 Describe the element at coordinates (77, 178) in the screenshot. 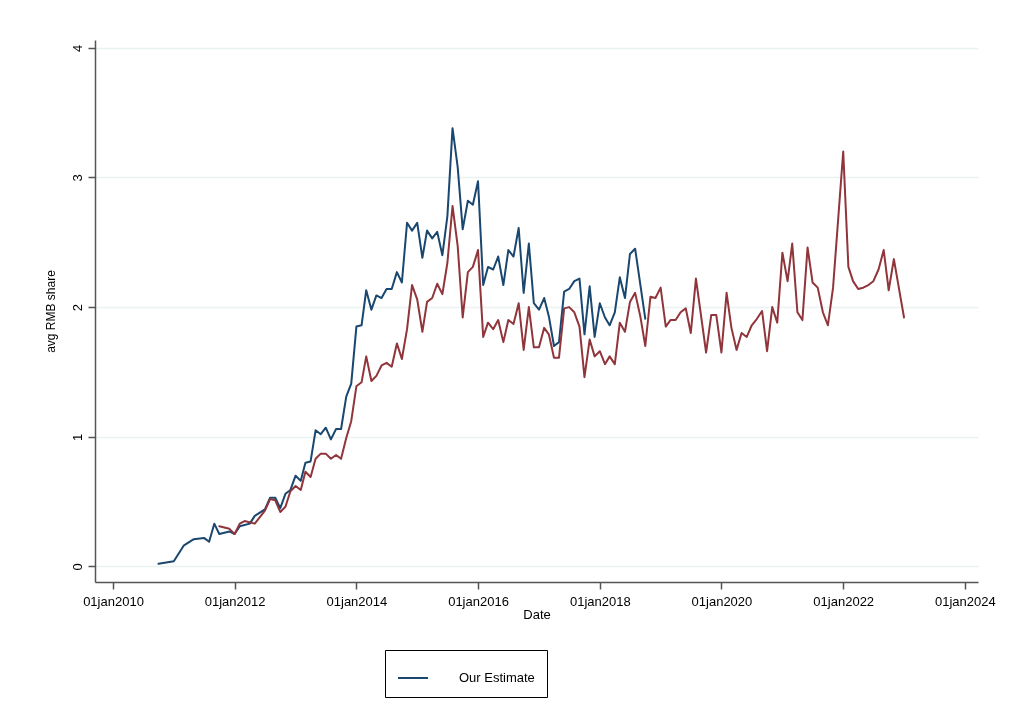

I see `y-tick-label: 3` at that location.